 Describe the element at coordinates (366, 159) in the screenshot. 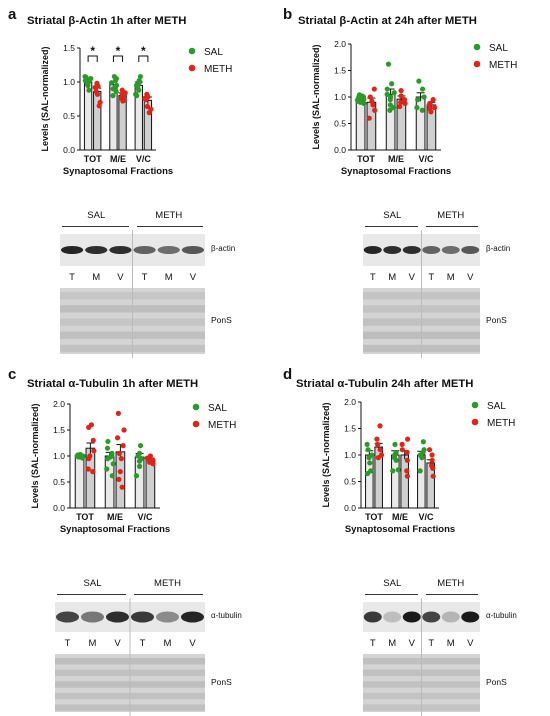

I see `x-tick-label: TOT` at that location.